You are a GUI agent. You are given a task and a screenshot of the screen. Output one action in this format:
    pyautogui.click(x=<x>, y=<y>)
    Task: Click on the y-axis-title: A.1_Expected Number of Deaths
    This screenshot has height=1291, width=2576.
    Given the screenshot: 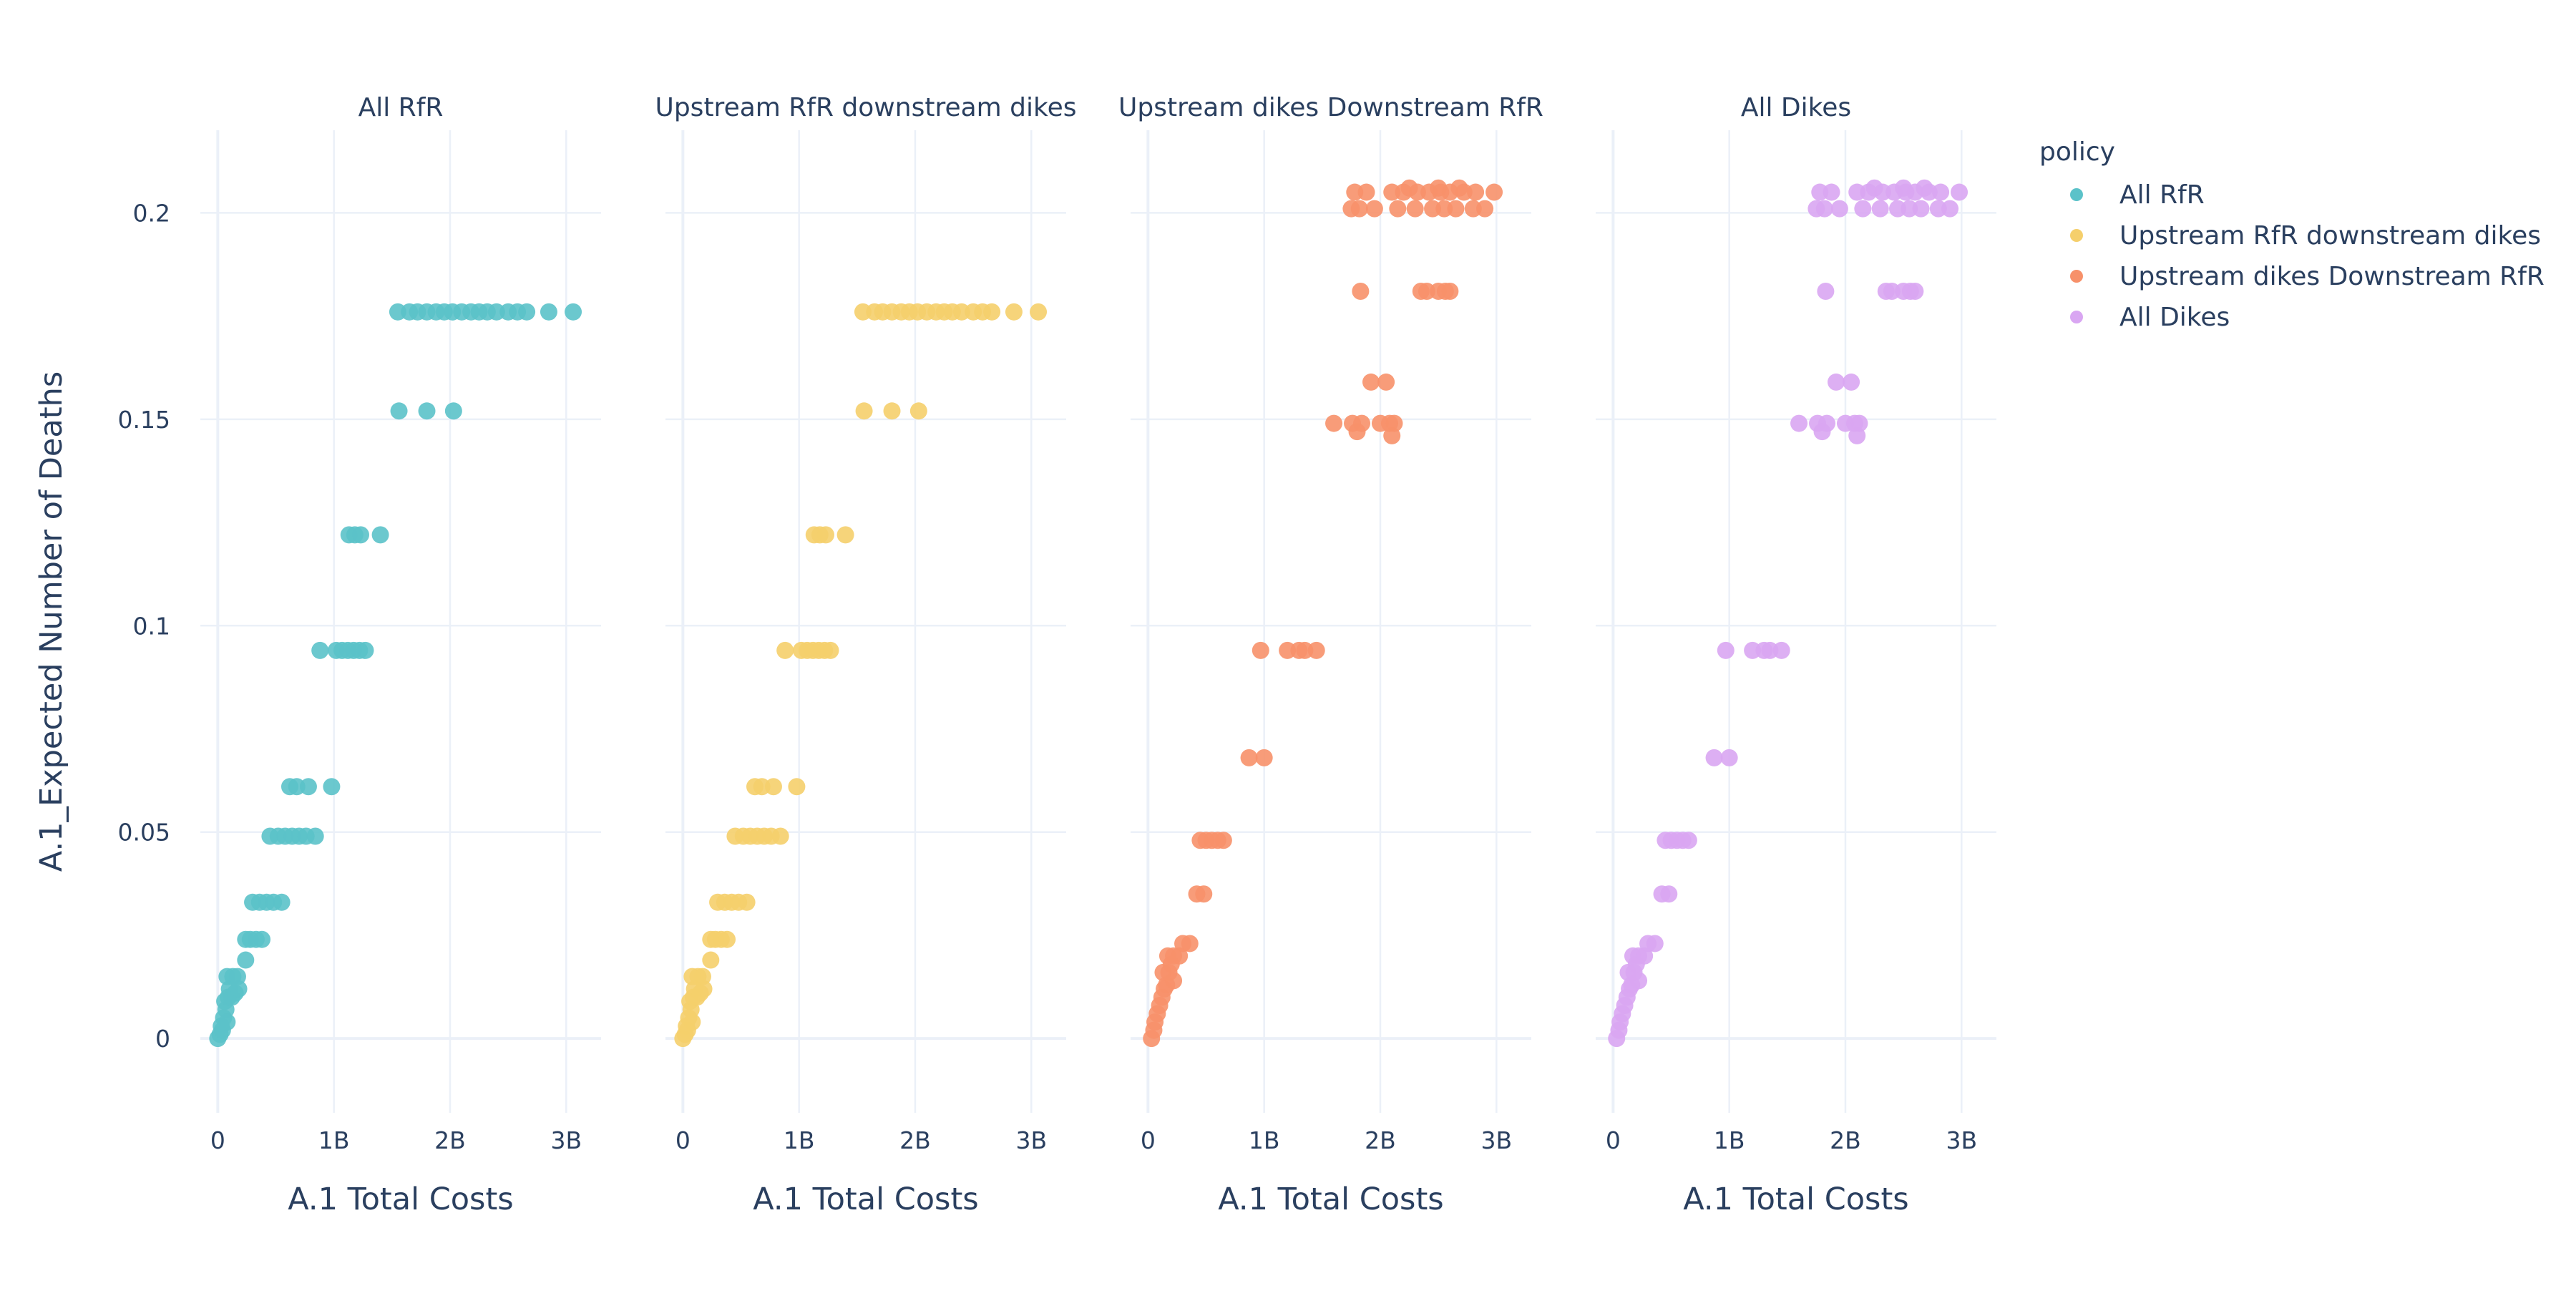 What is the action you would take?
    pyautogui.click(x=51, y=621)
    